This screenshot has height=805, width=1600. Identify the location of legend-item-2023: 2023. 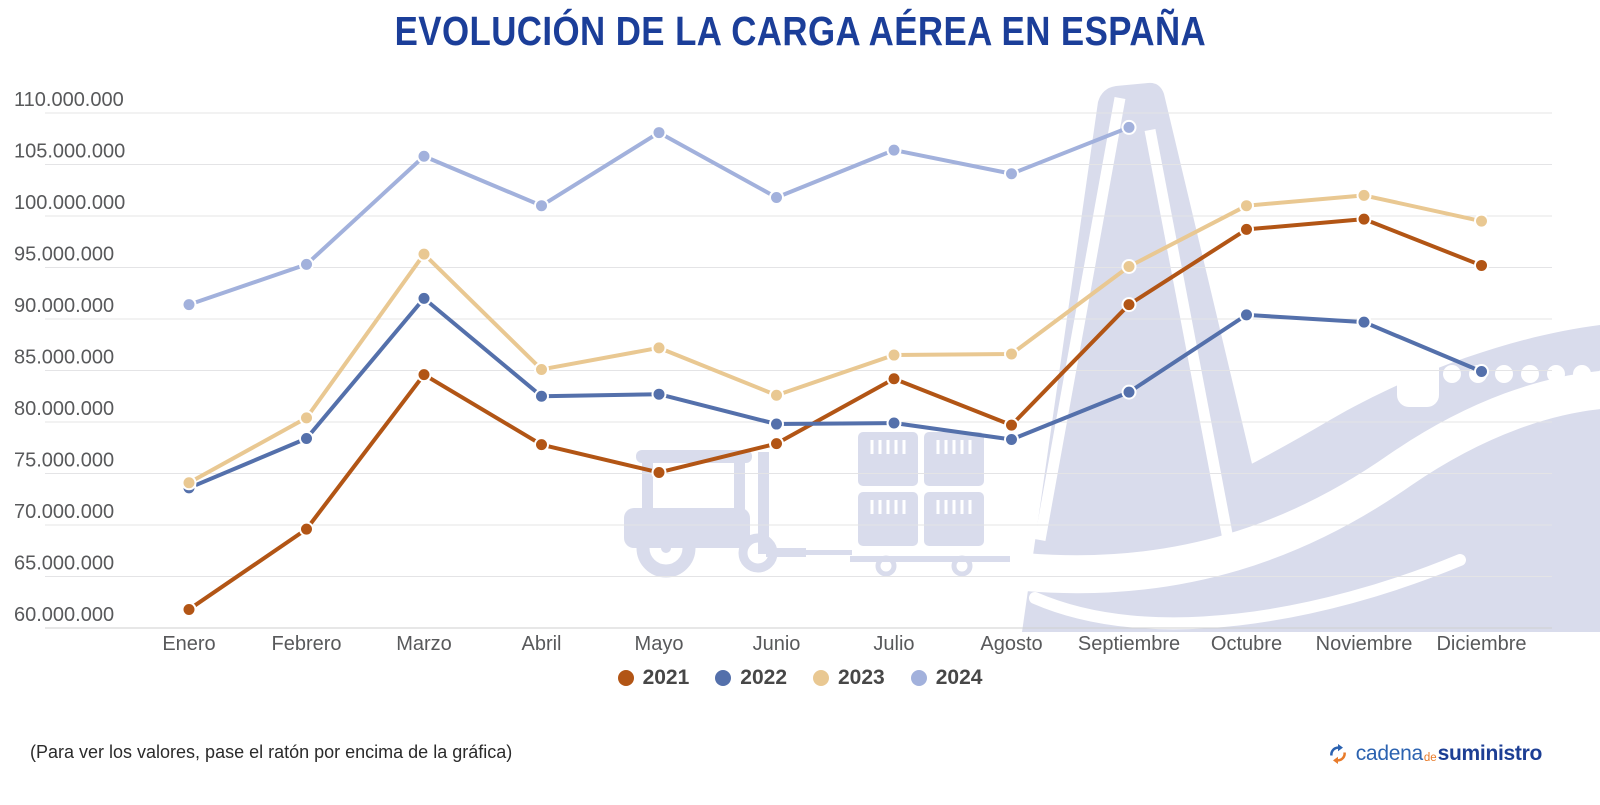
(849, 678).